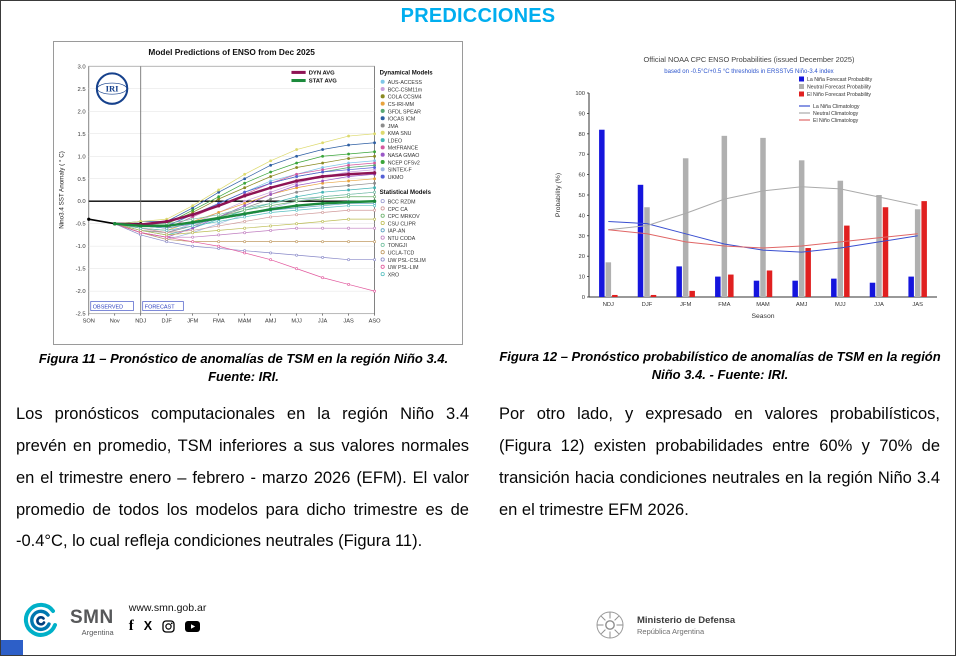  Describe the element at coordinates (580, 94) in the screenshot. I see `svg-text: 100` at that location.